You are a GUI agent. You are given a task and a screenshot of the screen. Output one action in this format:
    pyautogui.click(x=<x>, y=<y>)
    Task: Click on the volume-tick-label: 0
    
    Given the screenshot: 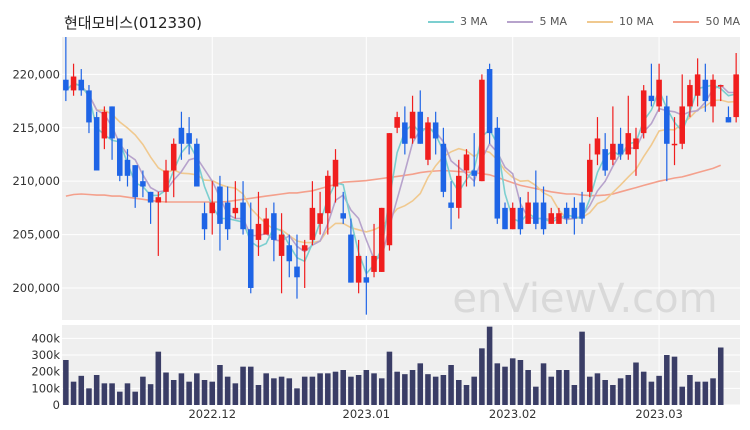 What is the action you would take?
    pyautogui.click(x=56, y=405)
    